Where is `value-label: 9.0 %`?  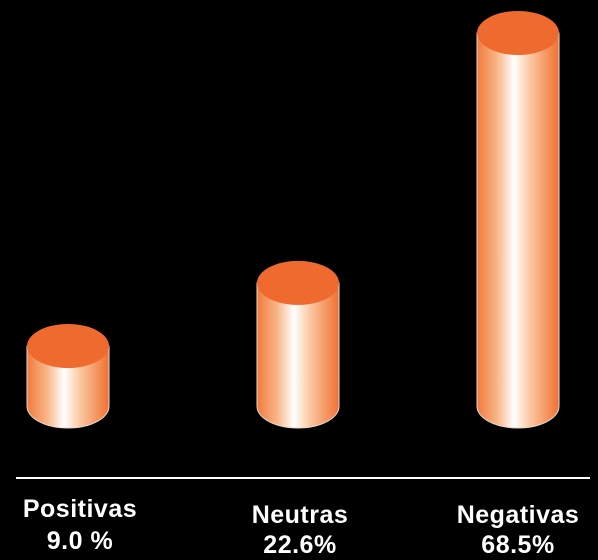 value-label: 9.0 % is located at coordinates (80, 541).